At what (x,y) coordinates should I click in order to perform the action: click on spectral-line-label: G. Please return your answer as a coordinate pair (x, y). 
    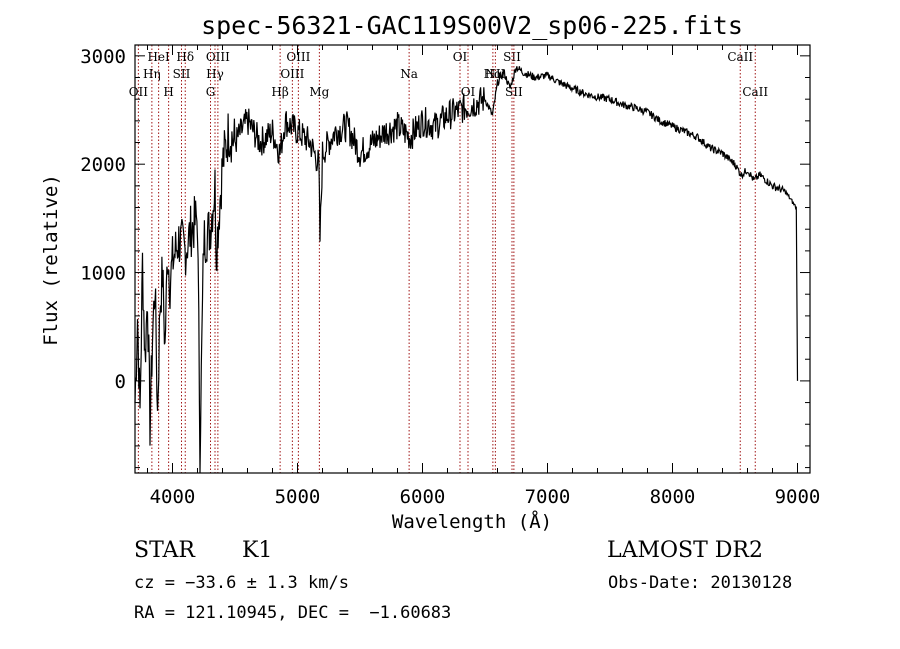
    Looking at the image, I should click on (211, 92).